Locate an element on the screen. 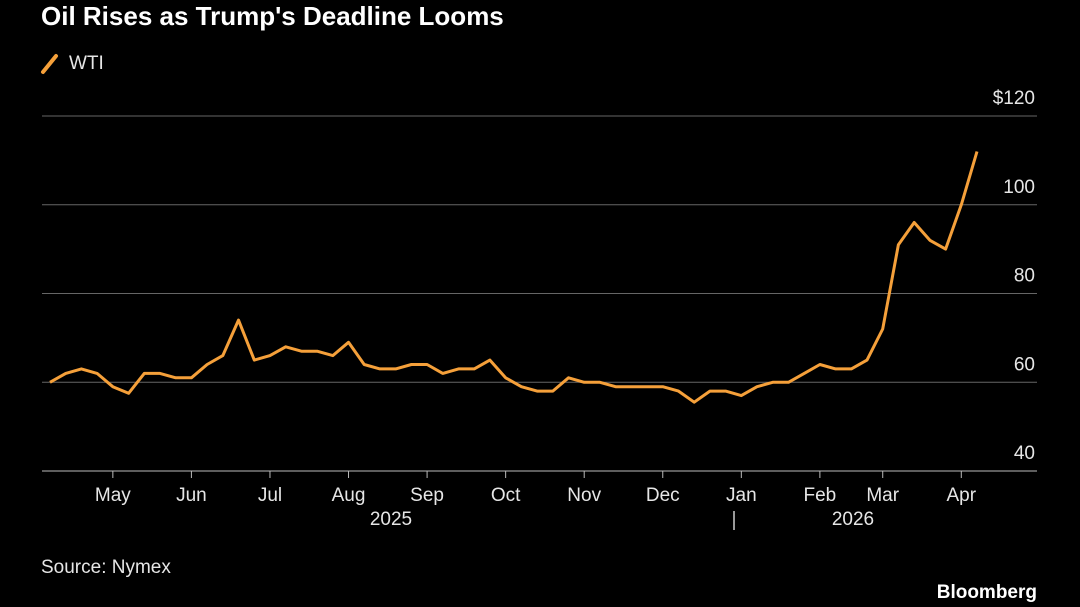 The width and height of the screenshot is (1080, 607). y-tick-label: $120 is located at coordinates (1014, 98).